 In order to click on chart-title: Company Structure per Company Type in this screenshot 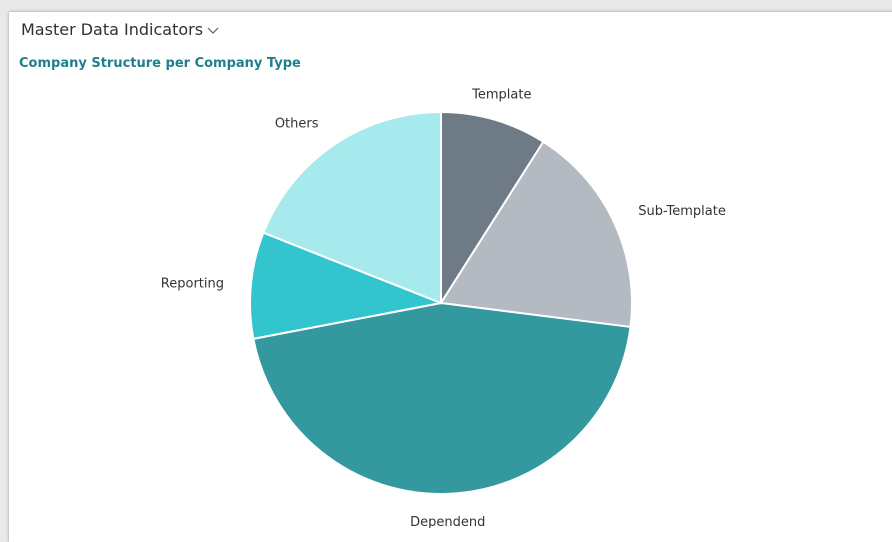, I will do `click(160, 63)`.